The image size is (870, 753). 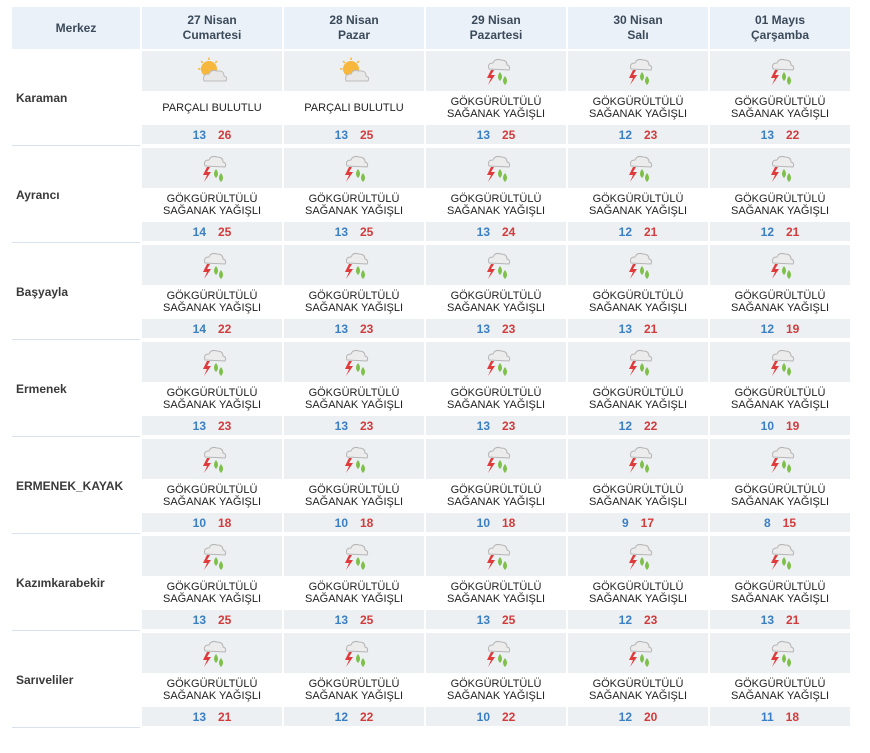 I want to click on forecast-cell: GÖKGÜRÜLTÜLÜ SAĞANAK YAĞIŞLI 10 22, so click(x=496, y=680).